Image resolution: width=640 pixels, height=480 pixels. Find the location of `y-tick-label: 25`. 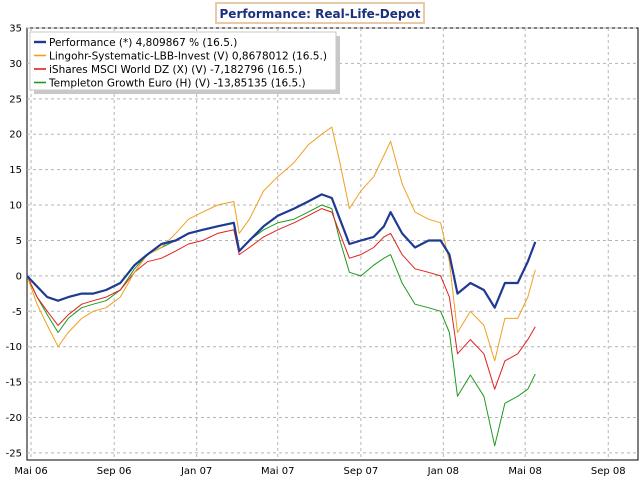

y-tick-label: 25 is located at coordinates (15, 99).